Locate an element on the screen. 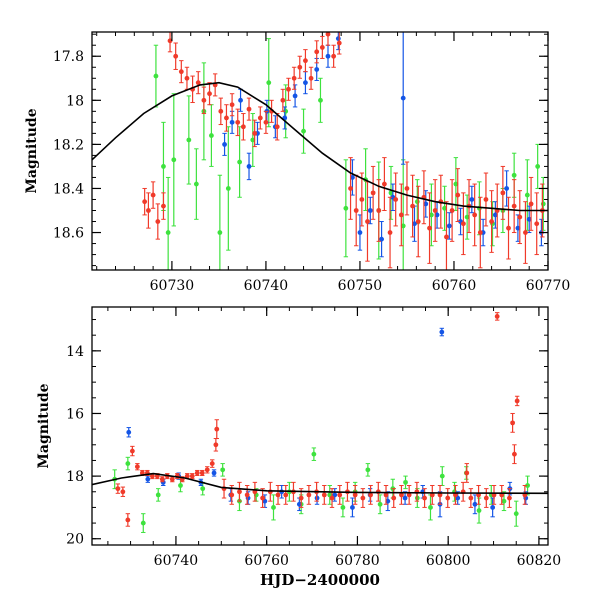 This screenshot has height=600, width=600. y-axis-label: Magnitude is located at coordinates (32, 150).